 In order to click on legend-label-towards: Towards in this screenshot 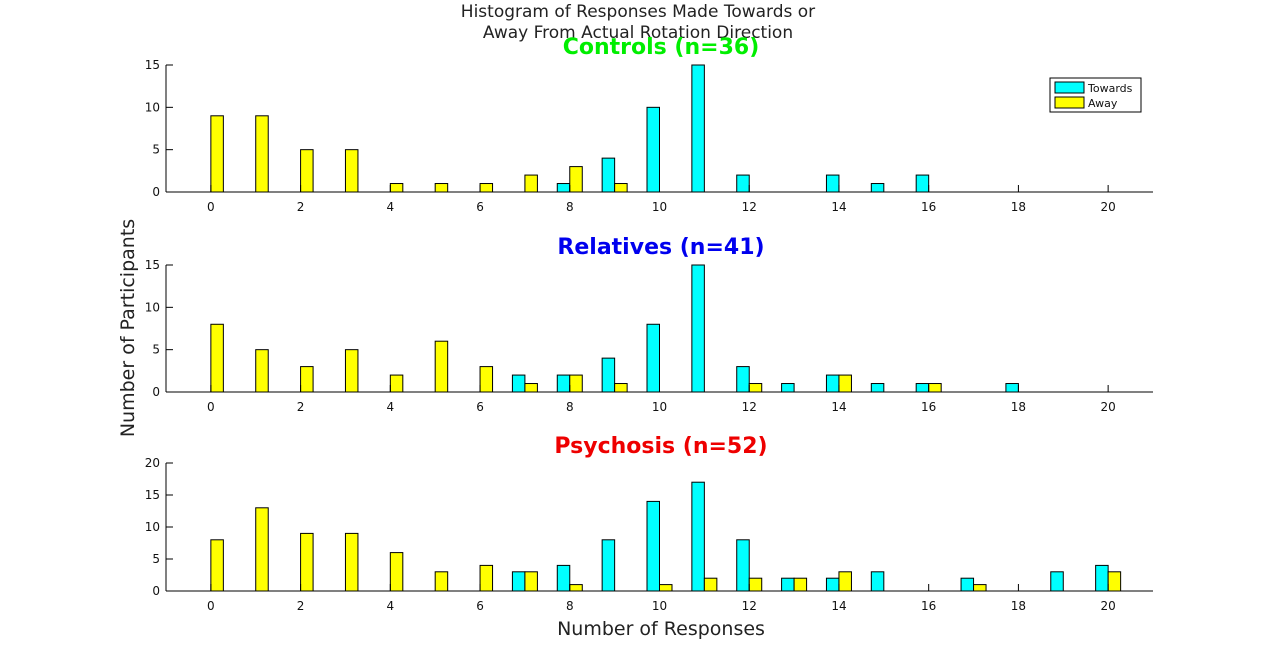, I will do `click(1110, 88)`.